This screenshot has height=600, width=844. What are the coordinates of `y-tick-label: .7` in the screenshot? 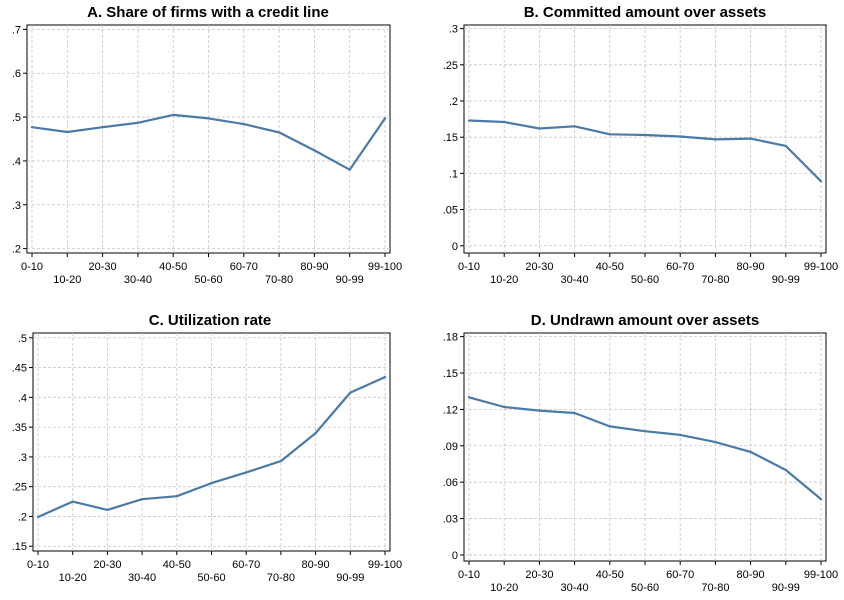 It's located at (16, 30).